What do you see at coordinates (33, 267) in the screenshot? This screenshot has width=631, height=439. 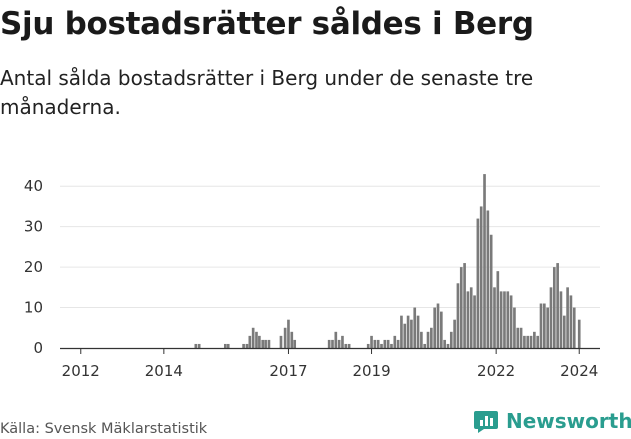 I see `y-tick-label: 20` at bounding box center [33, 267].